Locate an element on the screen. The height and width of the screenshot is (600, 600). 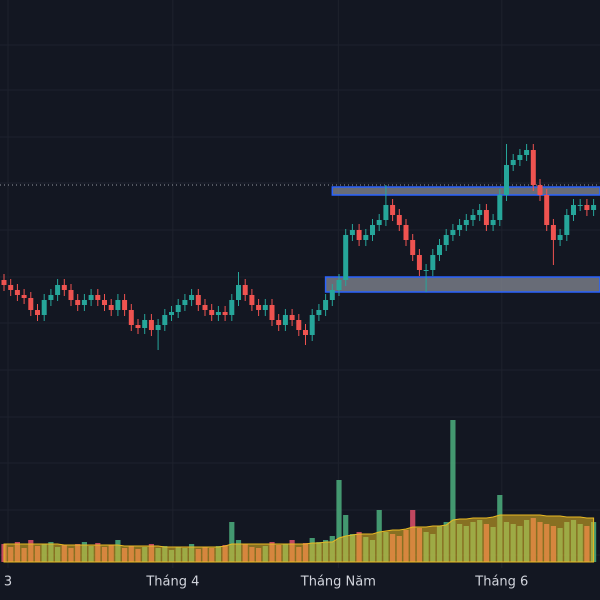
x-tick-label: Tháng 4 is located at coordinates (172, 582).